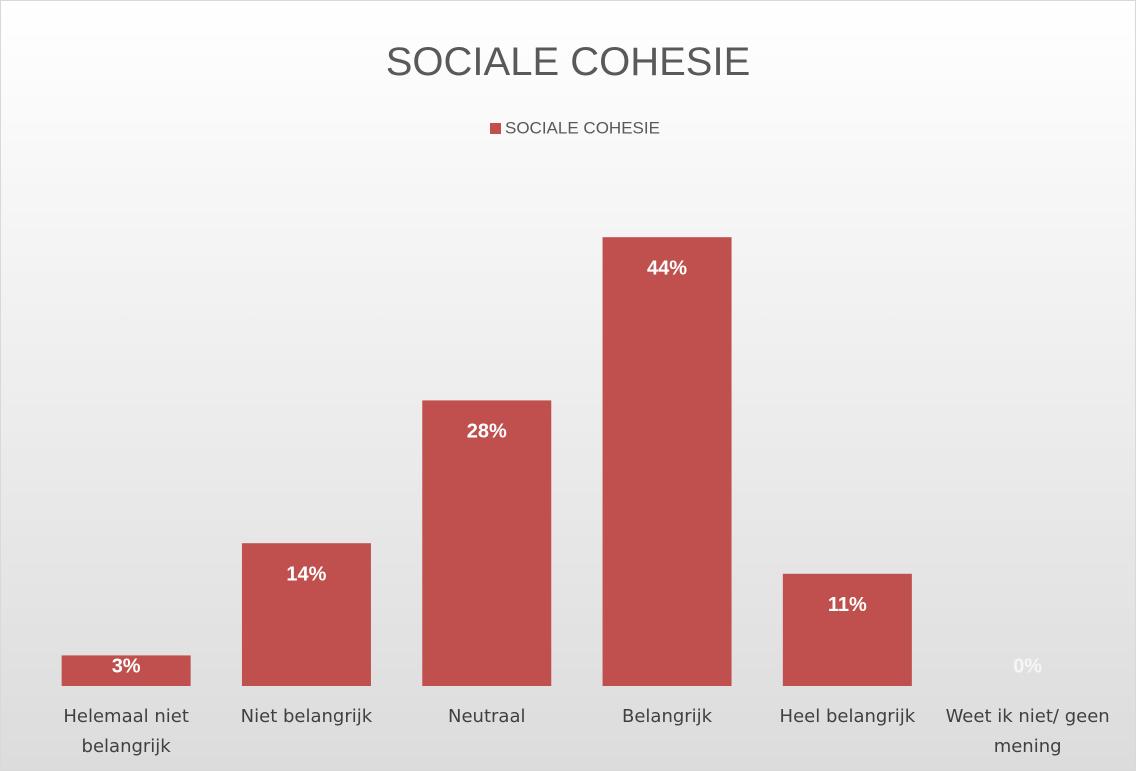 The image size is (1136, 771). What do you see at coordinates (126, 666) in the screenshot?
I see `data-label: 3%` at bounding box center [126, 666].